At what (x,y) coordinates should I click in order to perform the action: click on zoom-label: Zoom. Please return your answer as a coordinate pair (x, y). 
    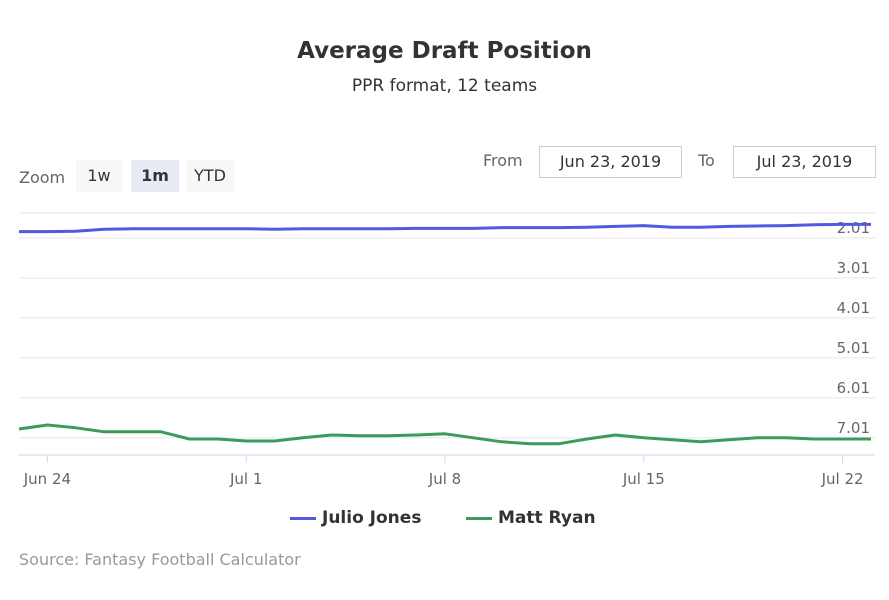
    Looking at the image, I should click on (42, 177).